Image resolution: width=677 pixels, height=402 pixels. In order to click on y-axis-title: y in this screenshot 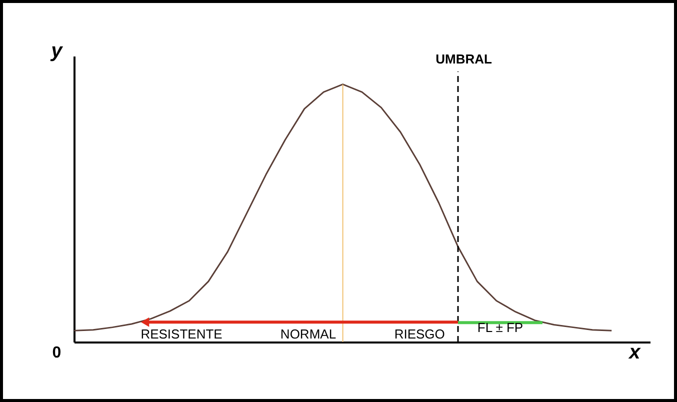, I will do `click(57, 51)`.